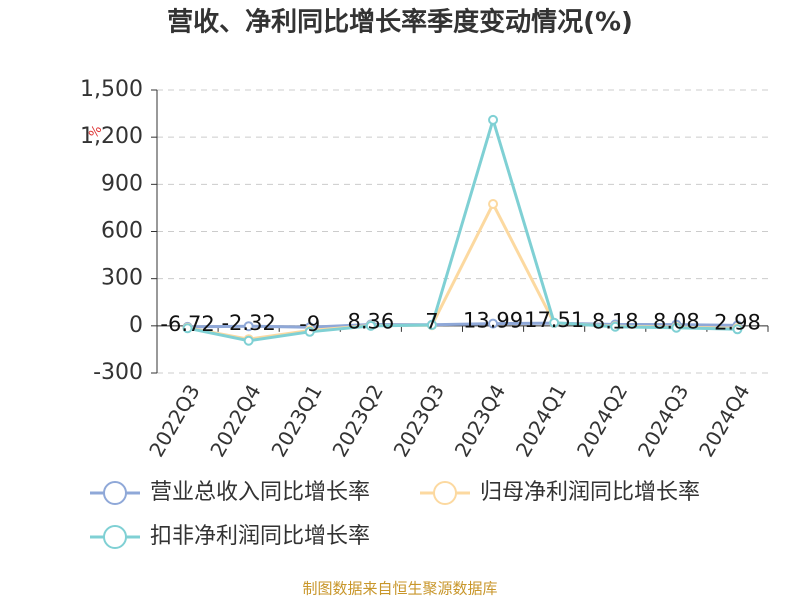 Image resolution: width=800 pixels, height=600 pixels. I want to click on y-tick-label: 600, so click(122, 231).